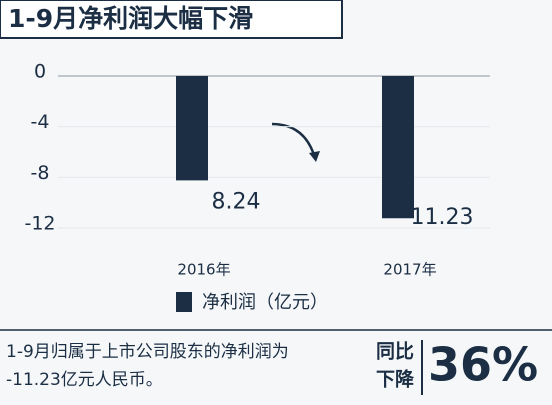  What do you see at coordinates (40, 72) in the screenshot?
I see `y-tick-label: 0` at bounding box center [40, 72].